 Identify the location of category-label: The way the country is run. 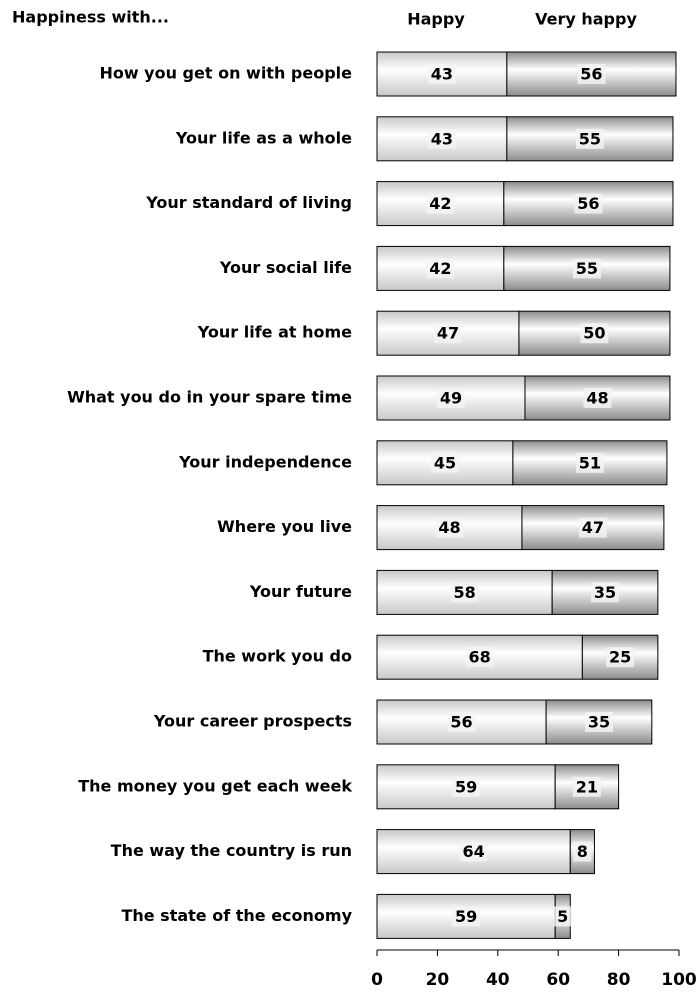
(231, 850).